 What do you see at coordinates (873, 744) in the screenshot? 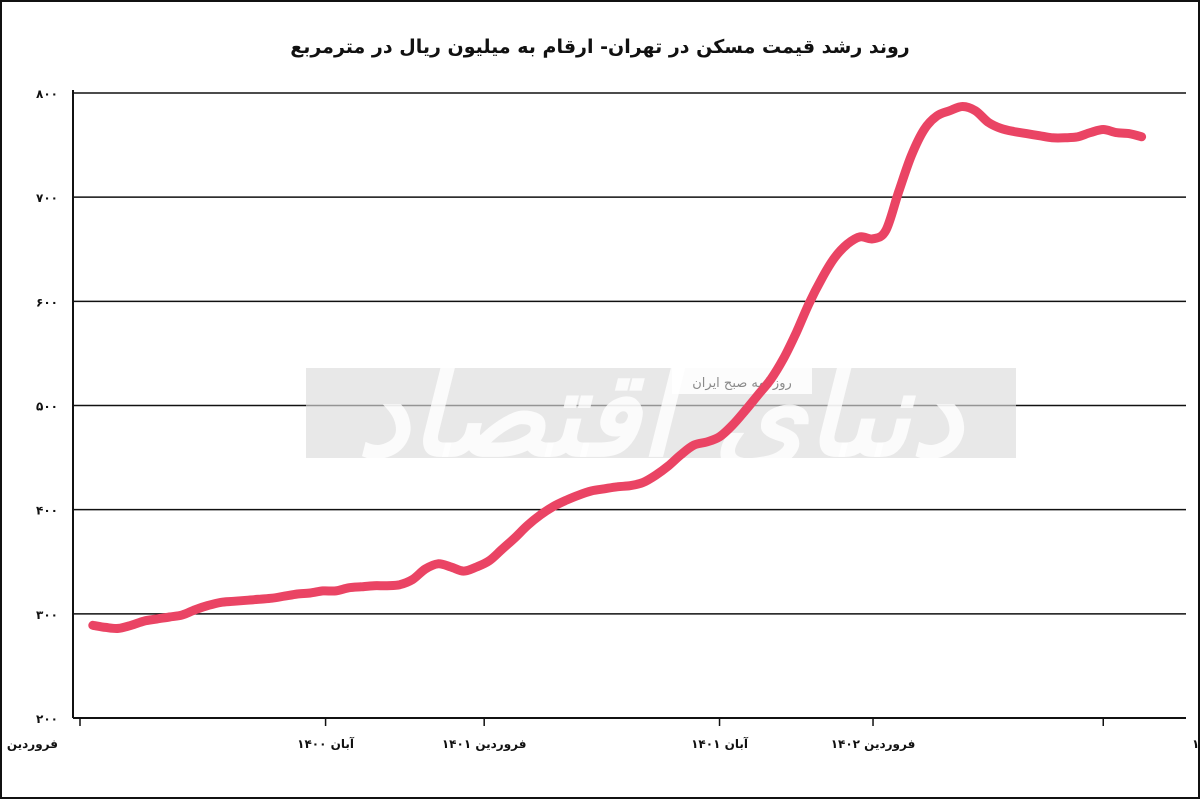
I see `x-tick-label: فروردین ۱۴۰۲` at bounding box center [873, 744].